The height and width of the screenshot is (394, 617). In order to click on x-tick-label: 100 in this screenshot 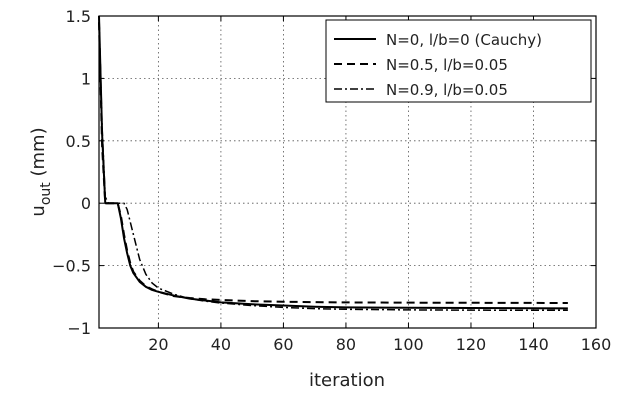, I will do `click(408, 344)`.